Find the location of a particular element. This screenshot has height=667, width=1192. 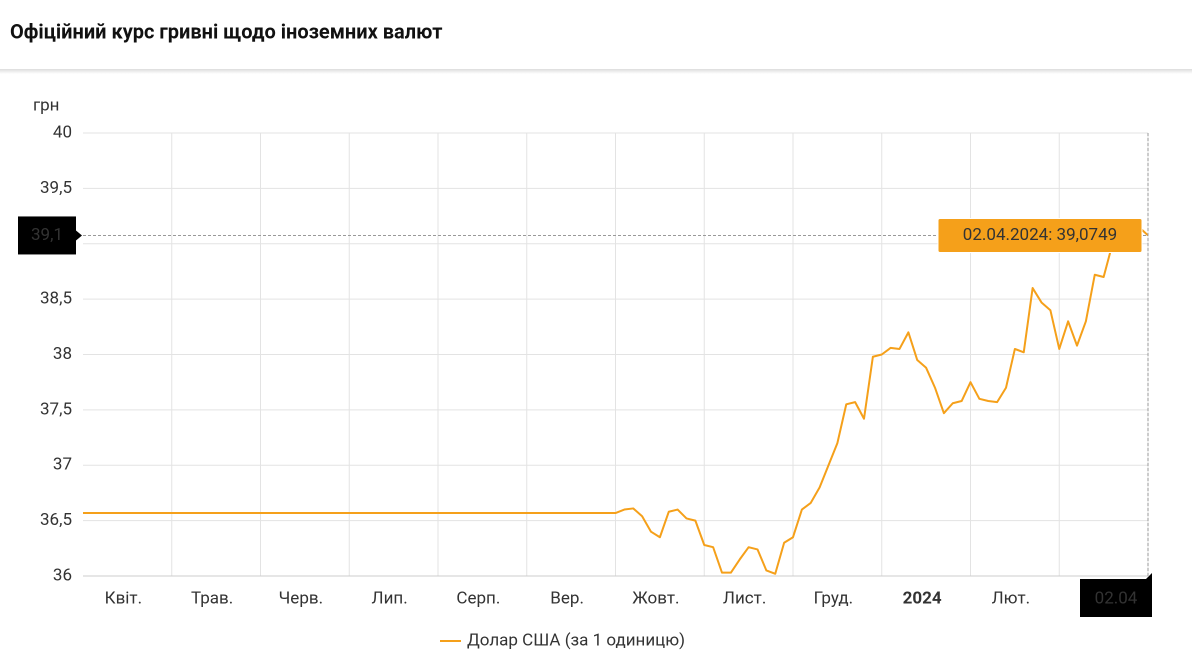

y-tick-label: 37,5 is located at coordinates (56, 409).